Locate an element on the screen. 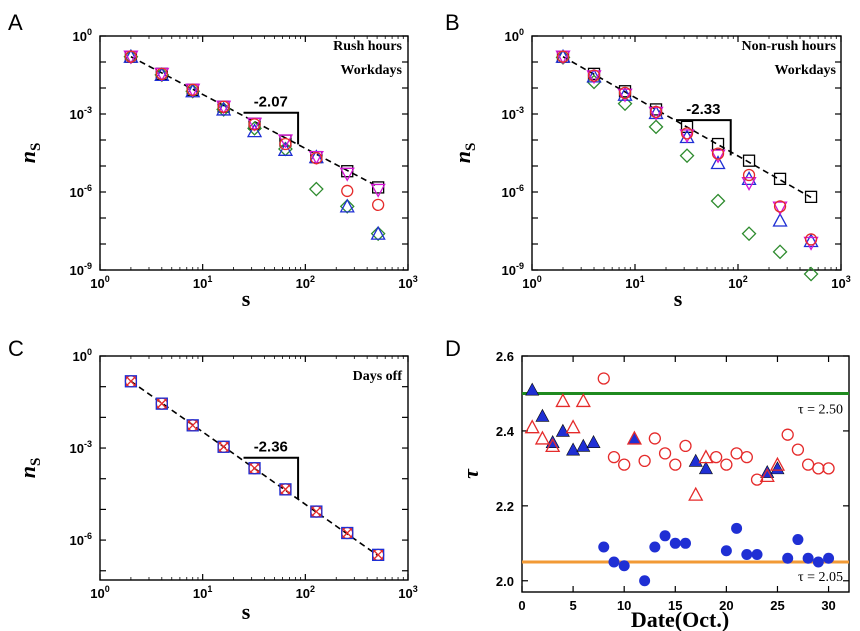 The width and height of the screenshot is (860, 631). plot-frame is located at coordinates (254, 153).